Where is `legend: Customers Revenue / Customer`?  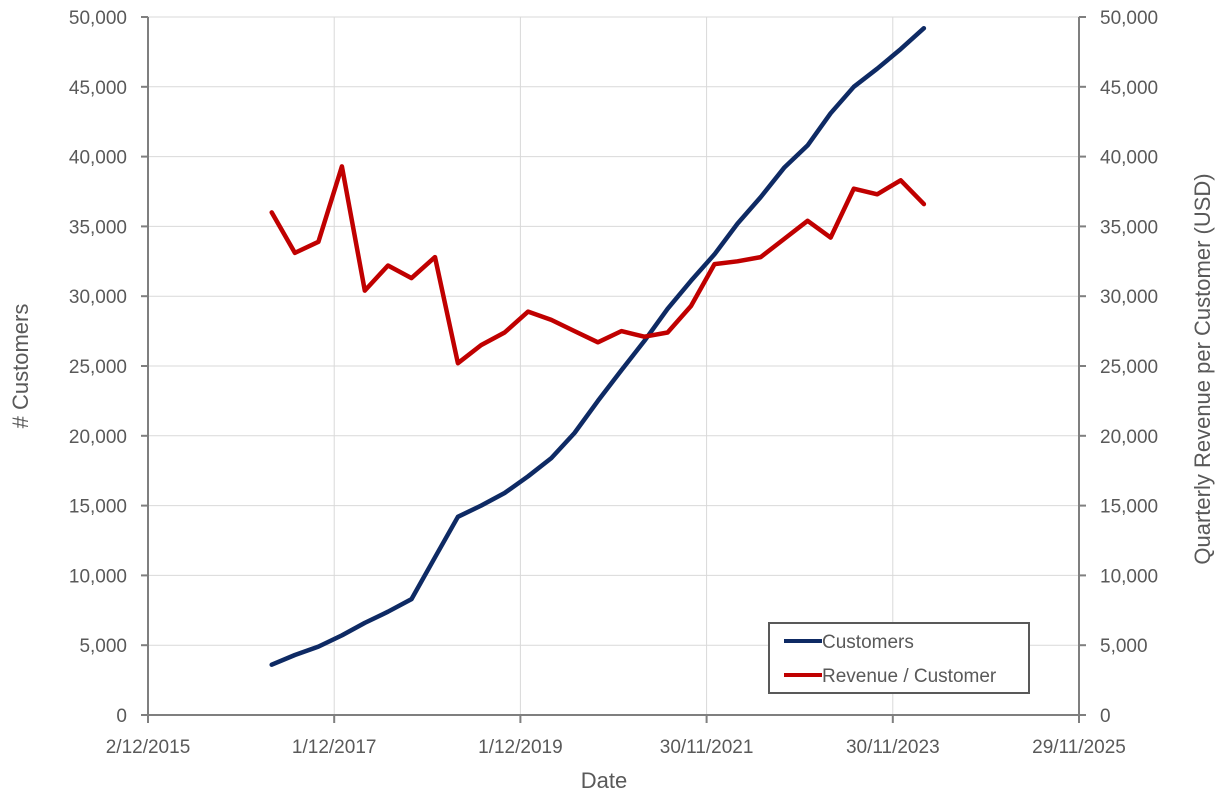 legend: Customers Revenue / Customer is located at coordinates (899, 658).